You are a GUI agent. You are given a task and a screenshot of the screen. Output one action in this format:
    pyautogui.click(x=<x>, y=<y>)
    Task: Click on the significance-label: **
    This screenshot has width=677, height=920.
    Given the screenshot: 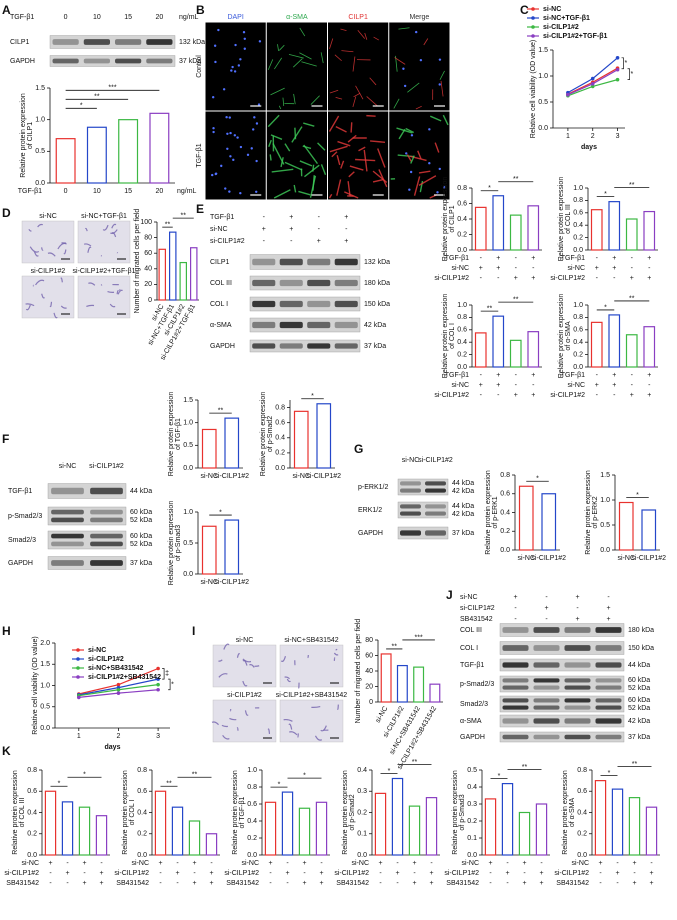 What is the action you would take?
    pyautogui.click(x=525, y=767)
    